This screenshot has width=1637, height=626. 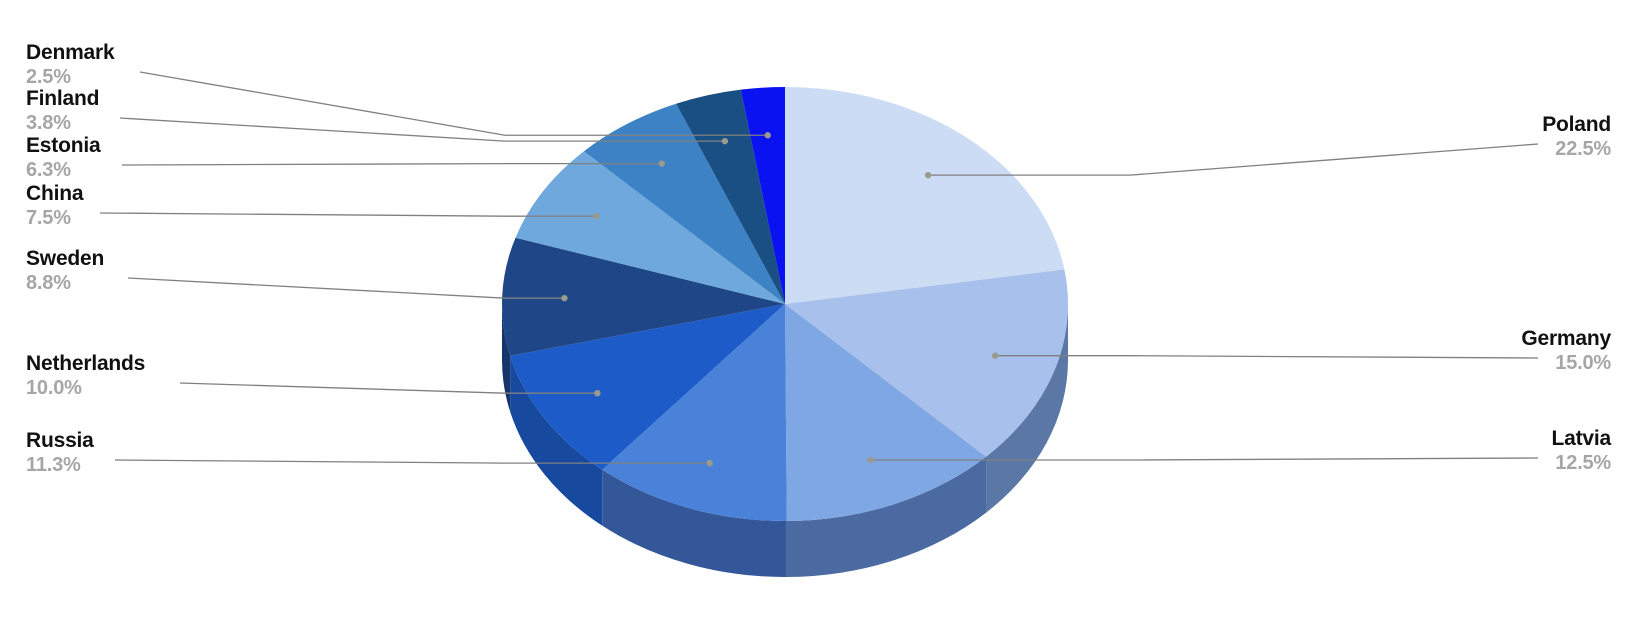 What do you see at coordinates (694, 412) in the screenshot?
I see `pie-slice-russia` at bounding box center [694, 412].